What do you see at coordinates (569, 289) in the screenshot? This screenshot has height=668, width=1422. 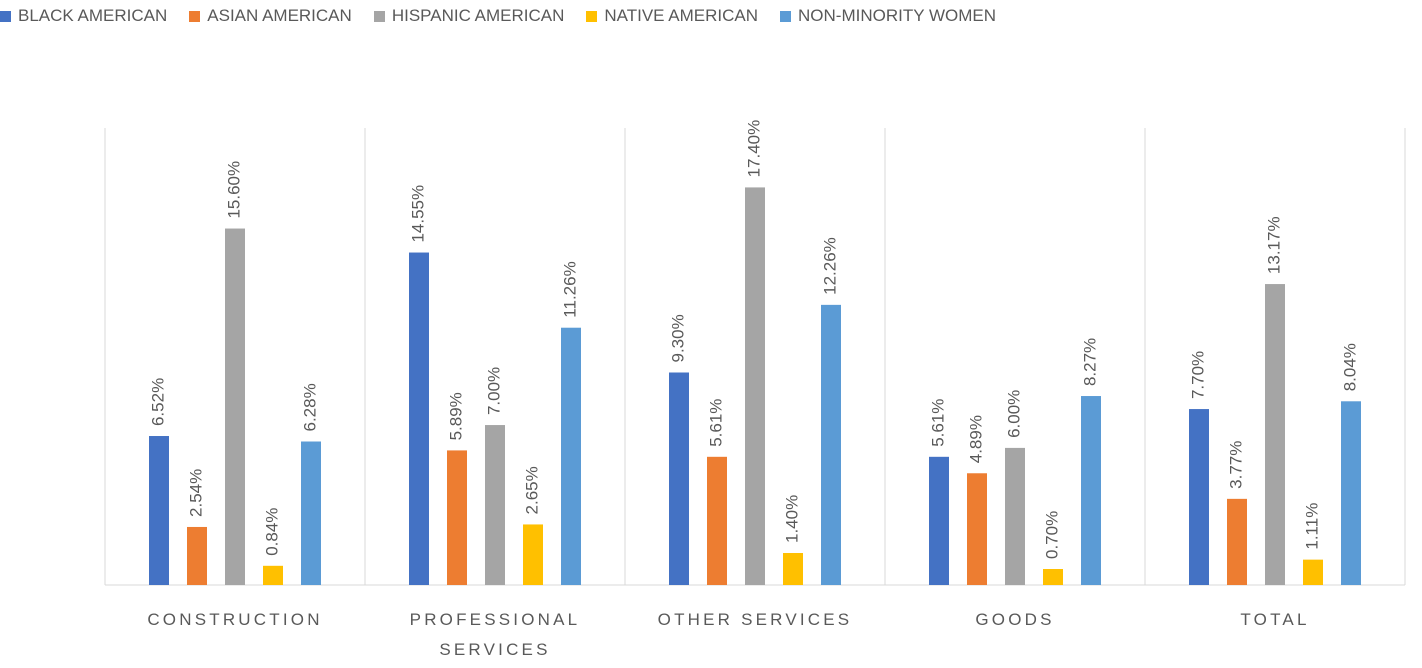 I see `data-label: 11.26%` at bounding box center [569, 289].